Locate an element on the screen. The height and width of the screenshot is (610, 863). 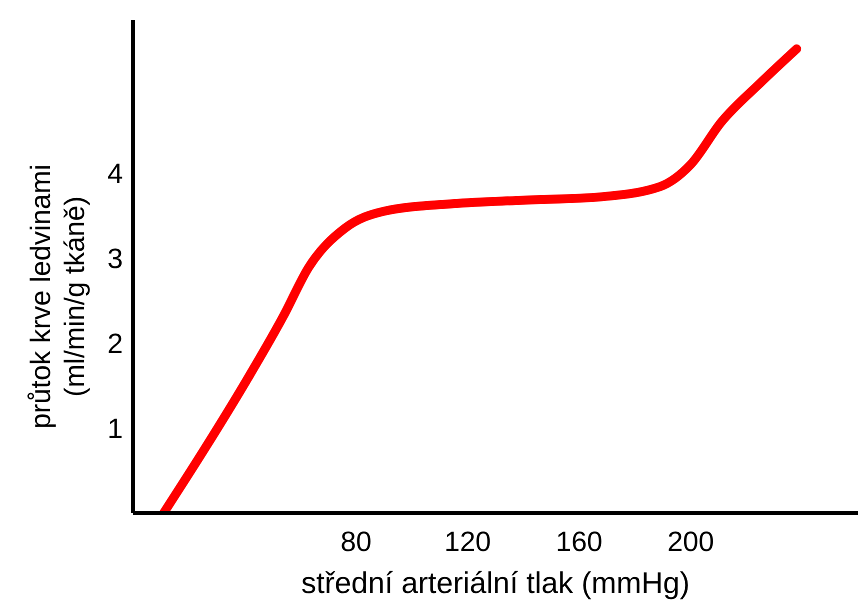
y-tick-label: 4 is located at coordinates (115, 173).